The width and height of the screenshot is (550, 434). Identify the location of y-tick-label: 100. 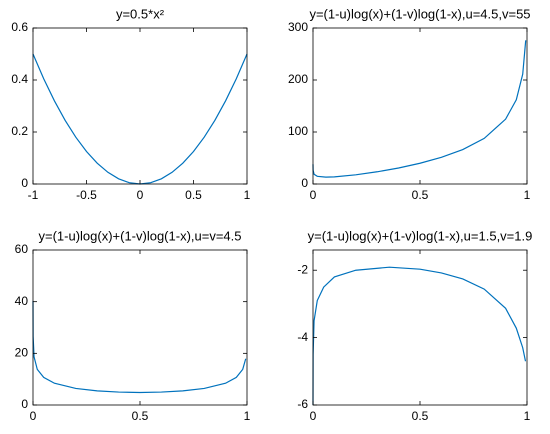
(298, 131).